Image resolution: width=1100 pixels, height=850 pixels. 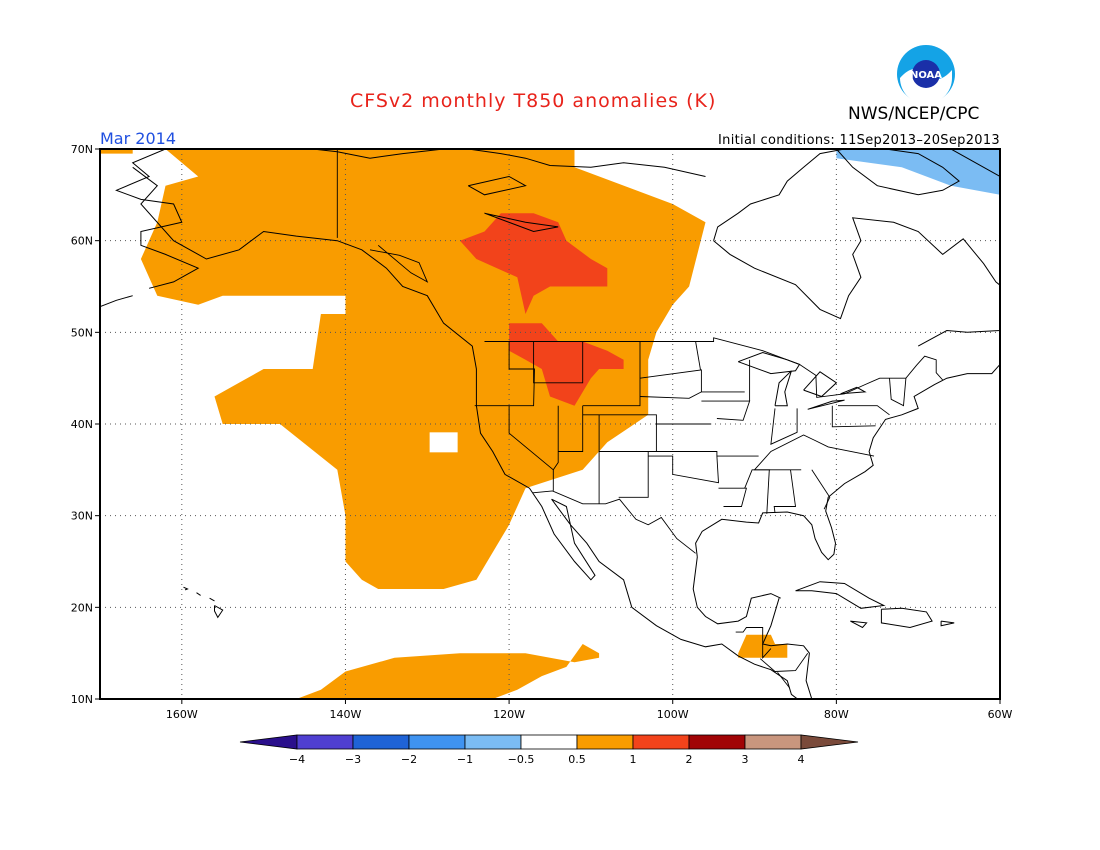 What do you see at coordinates (633, 759) in the screenshot?
I see `colorbar-label: 1` at bounding box center [633, 759].